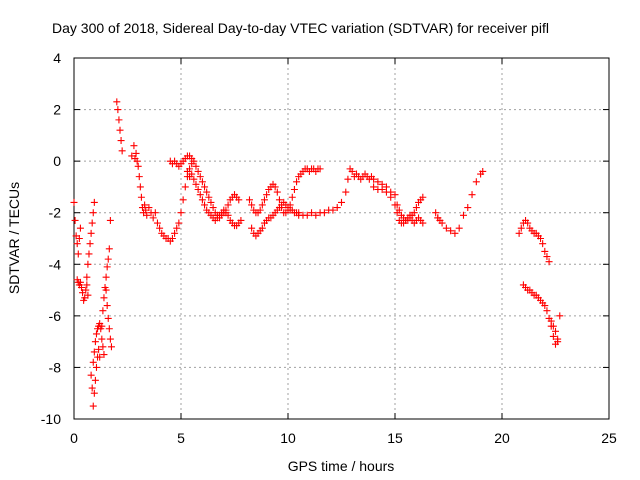 The height and width of the screenshot is (480, 640). What do you see at coordinates (214, 198) in the screenshot?
I see `series-seg-k` at bounding box center [214, 198].